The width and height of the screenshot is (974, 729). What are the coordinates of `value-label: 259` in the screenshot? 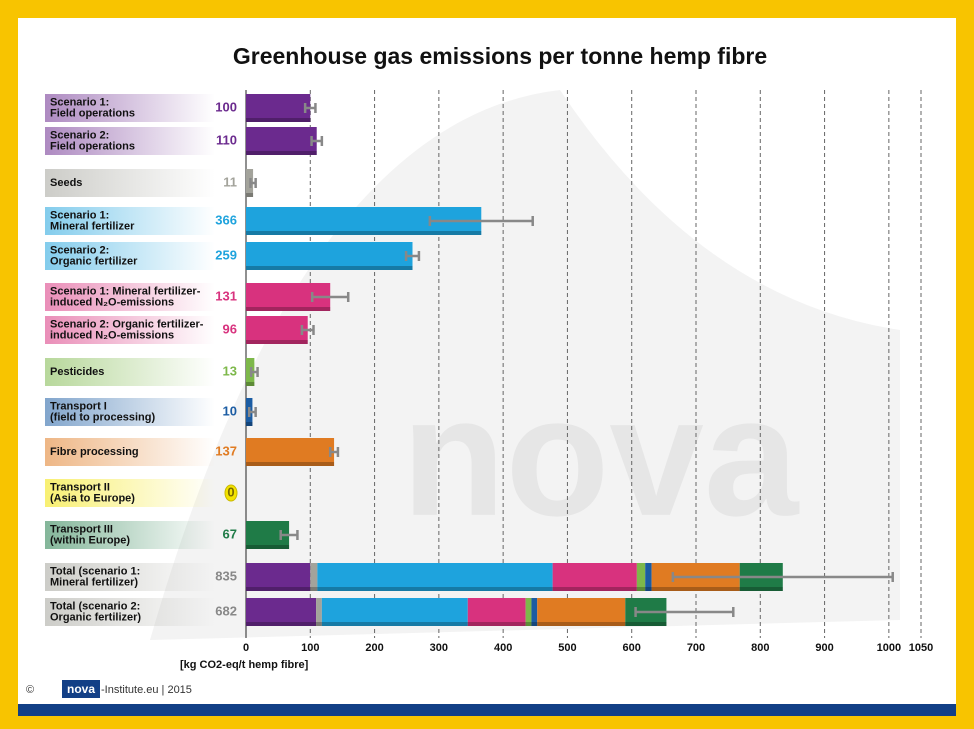 It's located at (226, 254).